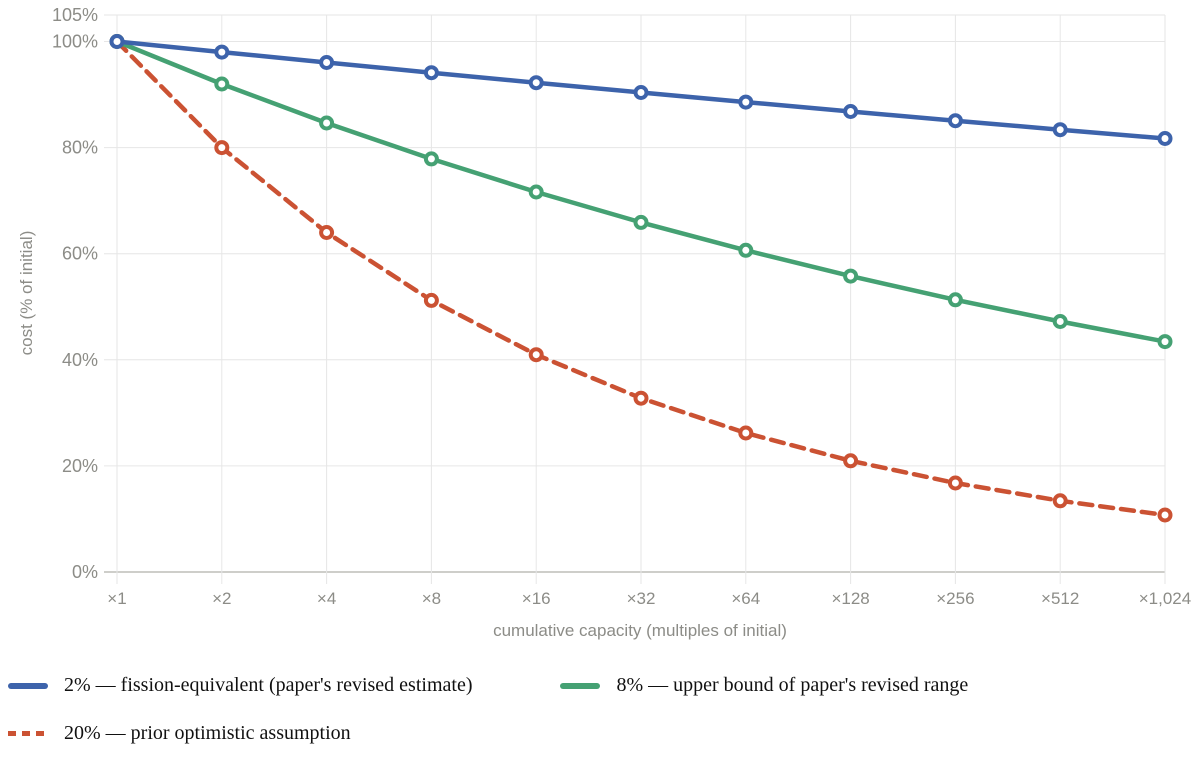 This screenshot has height=759, width=1200. Describe the element at coordinates (80, 360) in the screenshot. I see `svg-text: 40%` at that location.